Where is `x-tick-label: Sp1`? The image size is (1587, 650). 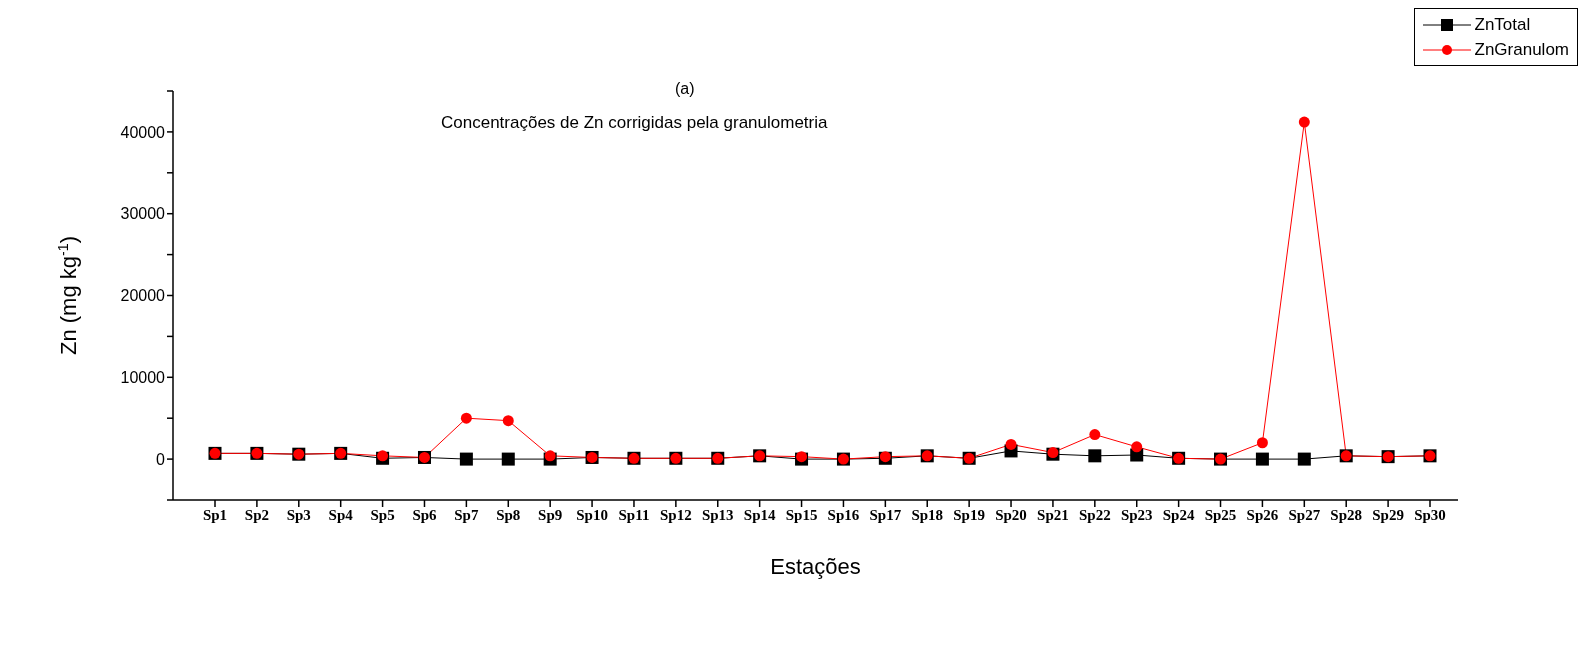 x-tick-label: Sp1 is located at coordinates (215, 514).